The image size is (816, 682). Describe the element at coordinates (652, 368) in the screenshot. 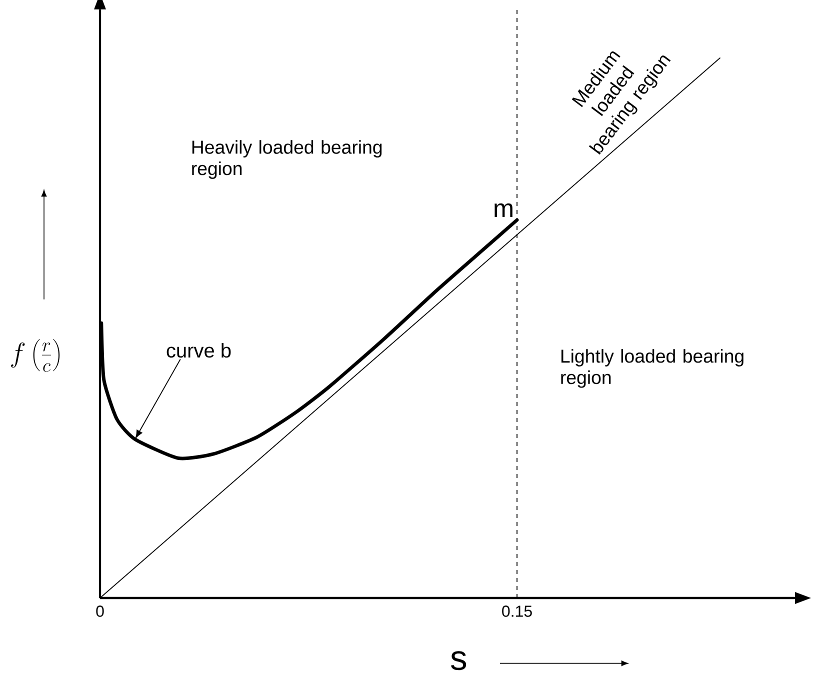

I see `annotation: Lightly loaded bearing region` at that location.